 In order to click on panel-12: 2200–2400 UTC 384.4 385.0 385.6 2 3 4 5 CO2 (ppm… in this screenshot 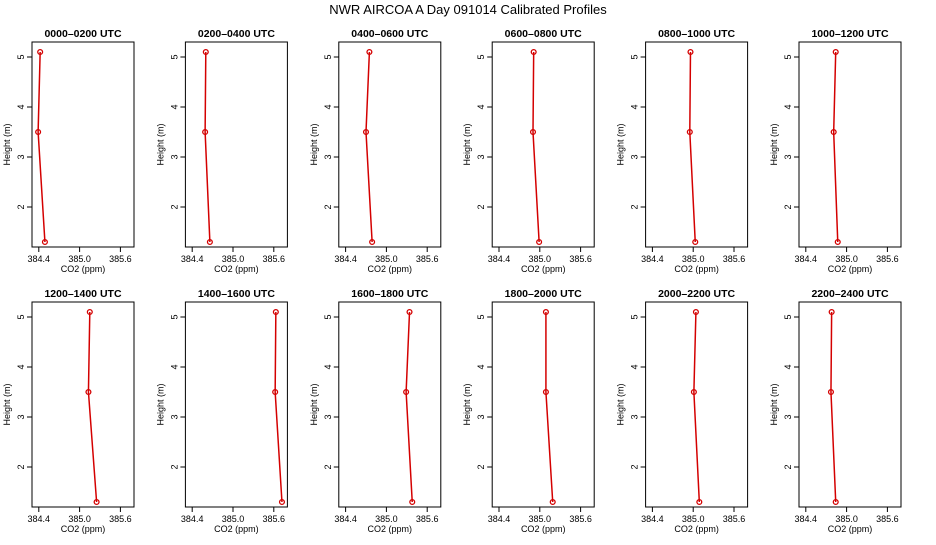, I will do `click(835, 411)`.